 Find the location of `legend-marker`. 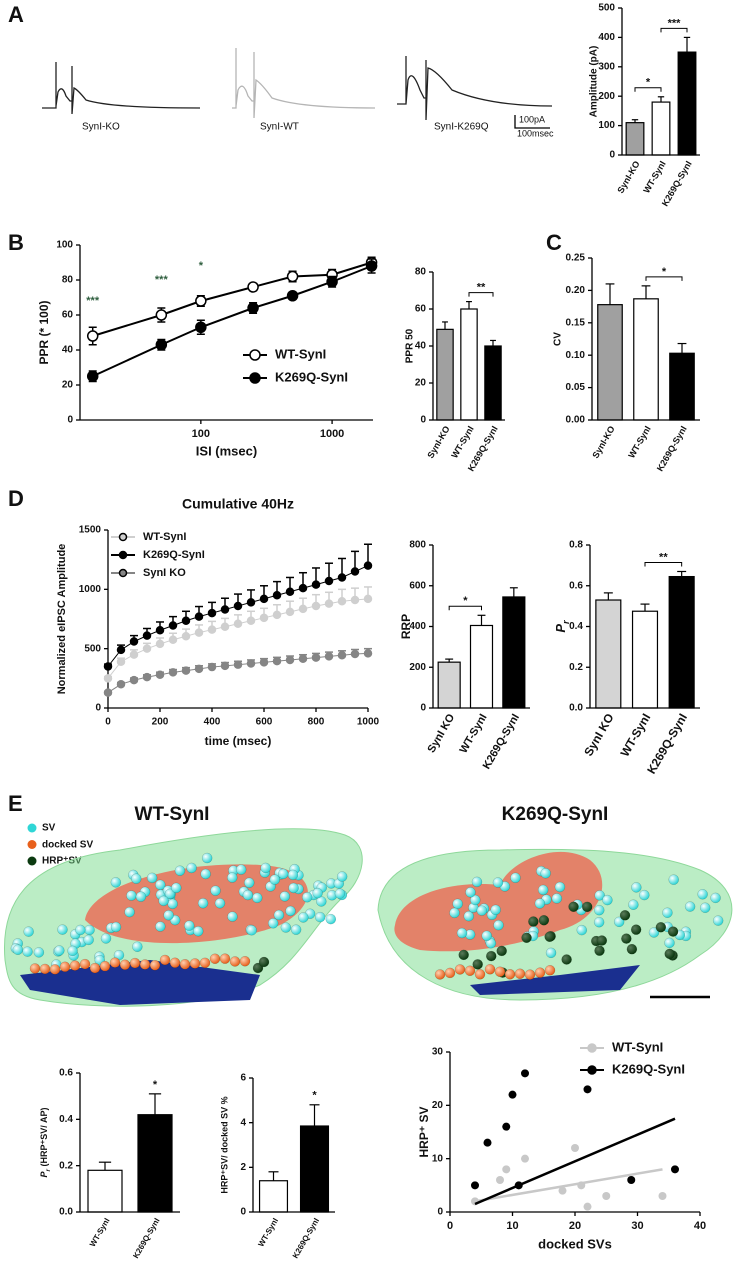

legend-marker is located at coordinates (123, 555).